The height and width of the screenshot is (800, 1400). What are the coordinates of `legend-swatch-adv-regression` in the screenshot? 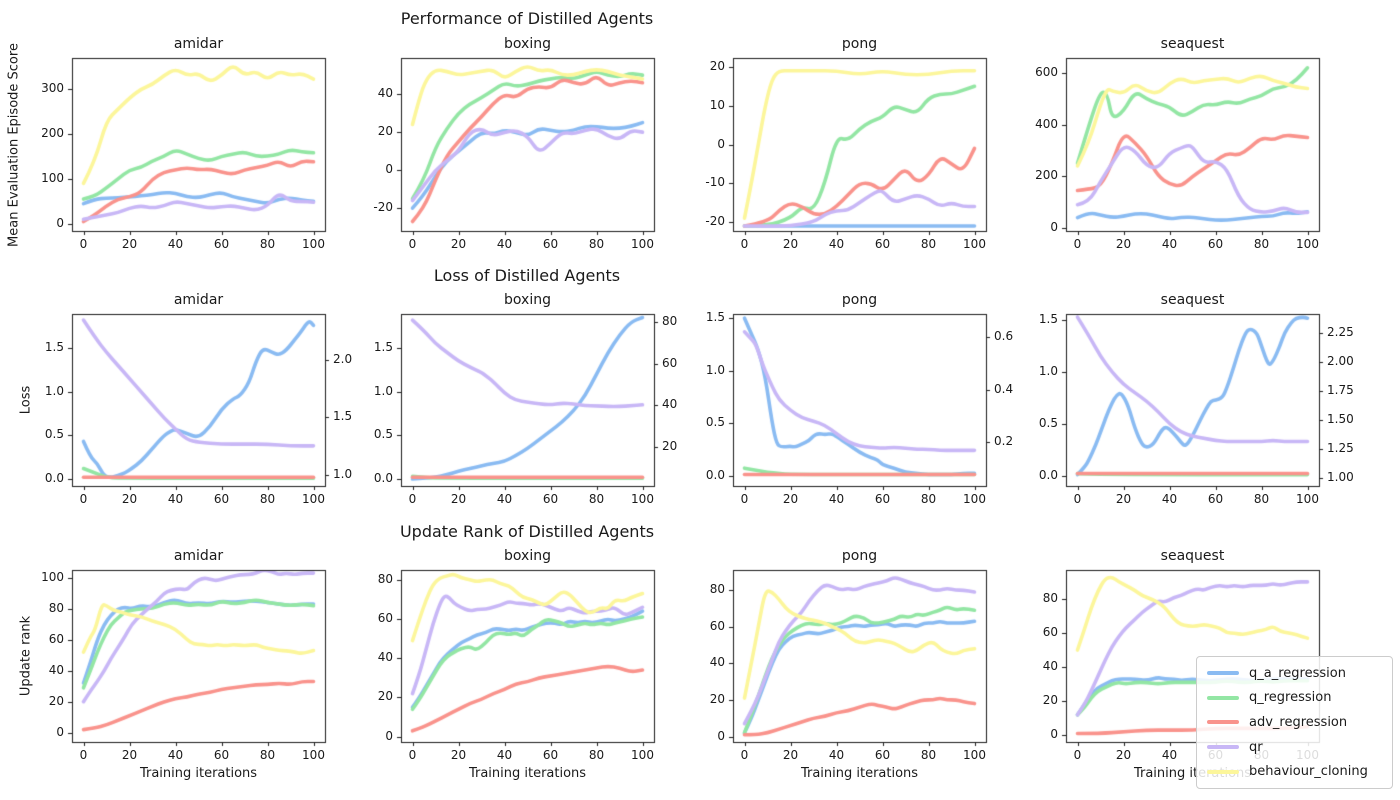 It's located at (1223, 722).